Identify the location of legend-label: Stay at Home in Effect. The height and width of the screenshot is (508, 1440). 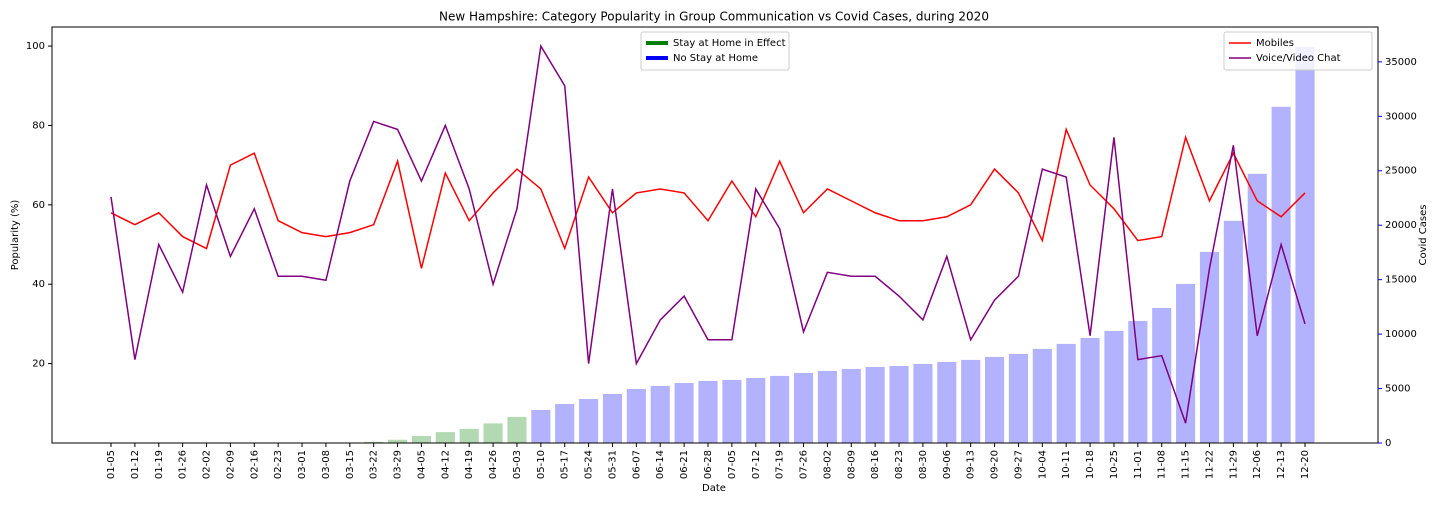
(729, 43).